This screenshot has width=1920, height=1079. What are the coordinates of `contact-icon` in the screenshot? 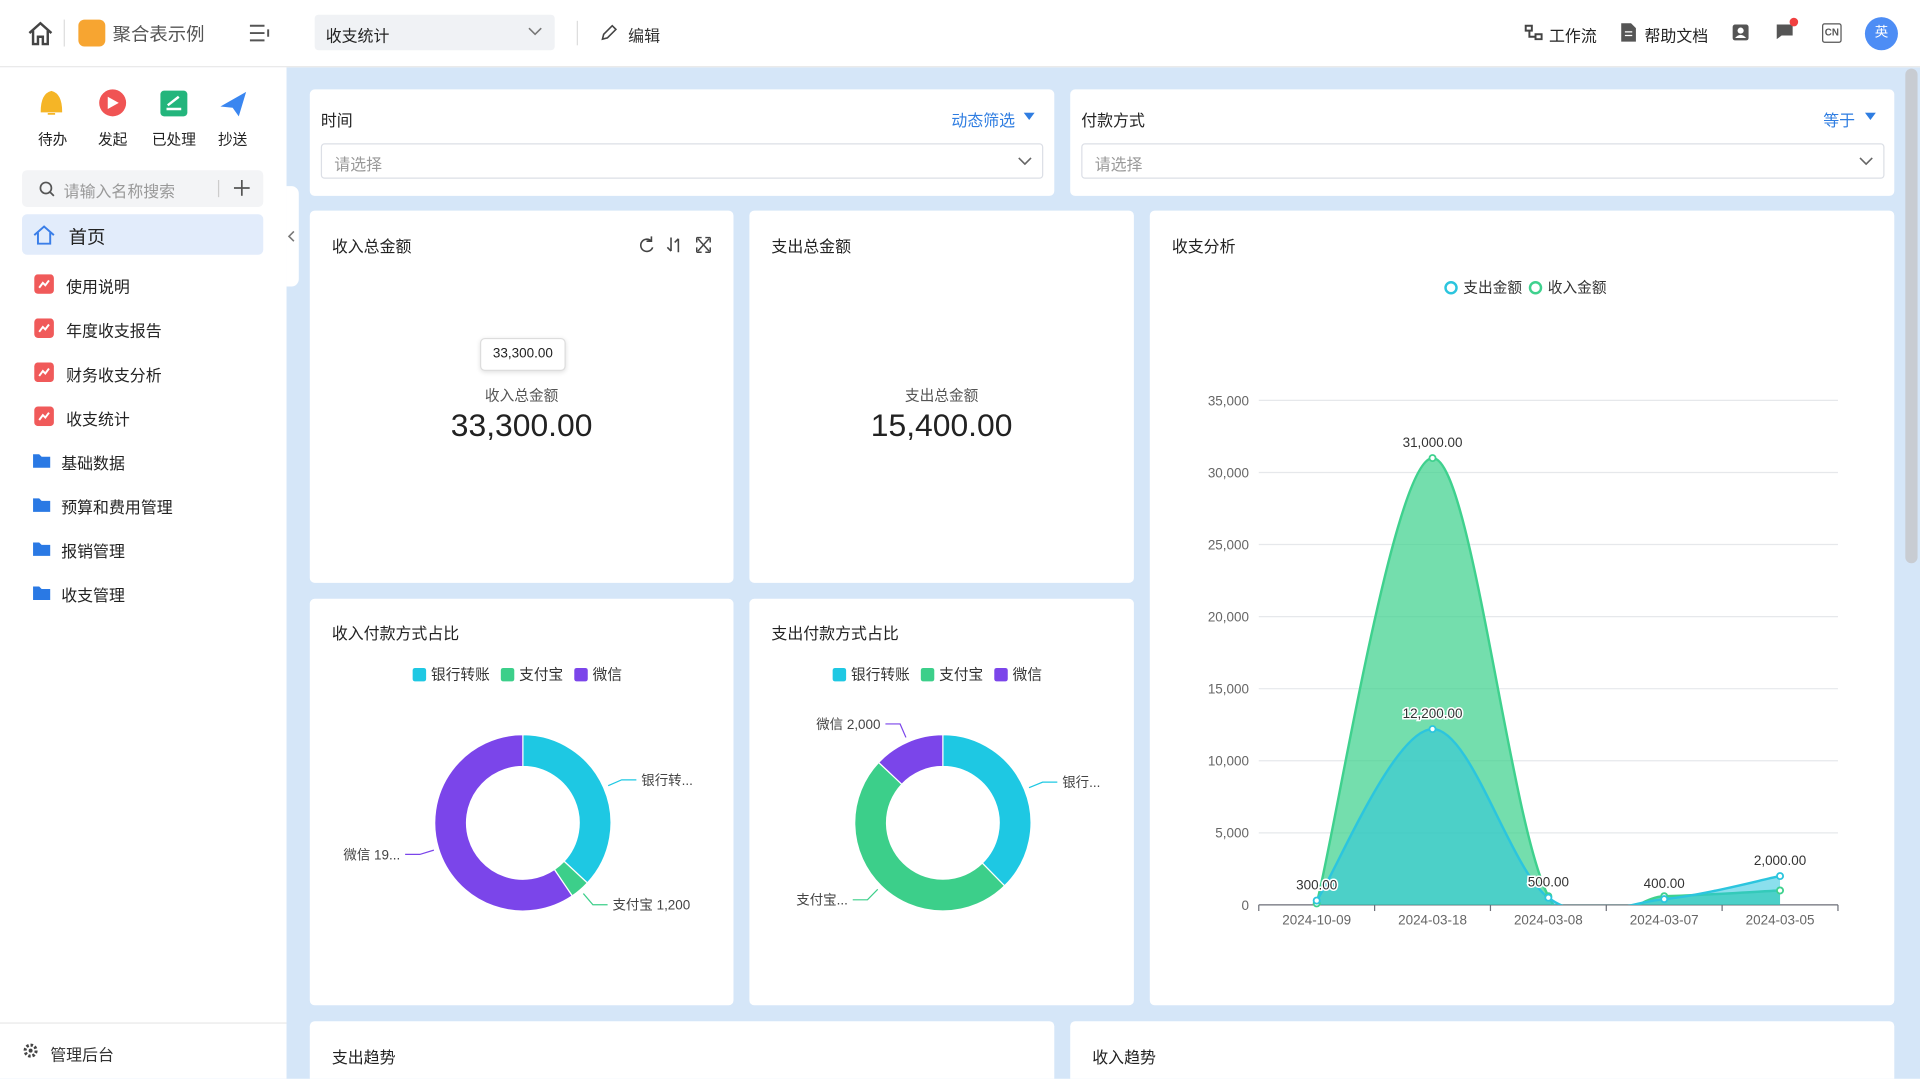 It's located at (1740, 32).